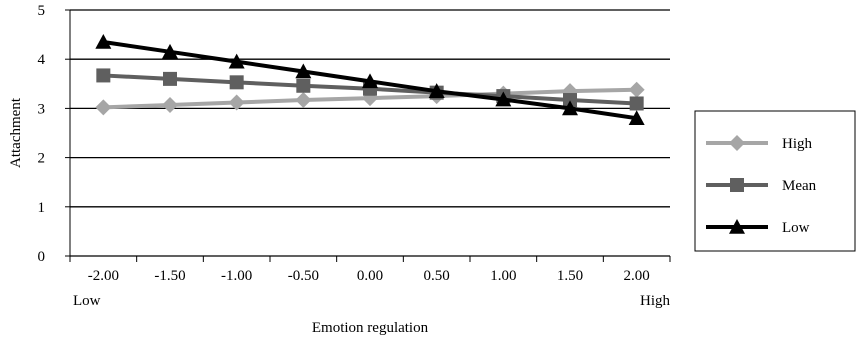 This screenshot has width=861, height=339. I want to click on x-tick-labels: -2.00 -1.50 -1.00 -0.50 0.00 0.50 1.00 1.50 2.00, so click(369, 276).